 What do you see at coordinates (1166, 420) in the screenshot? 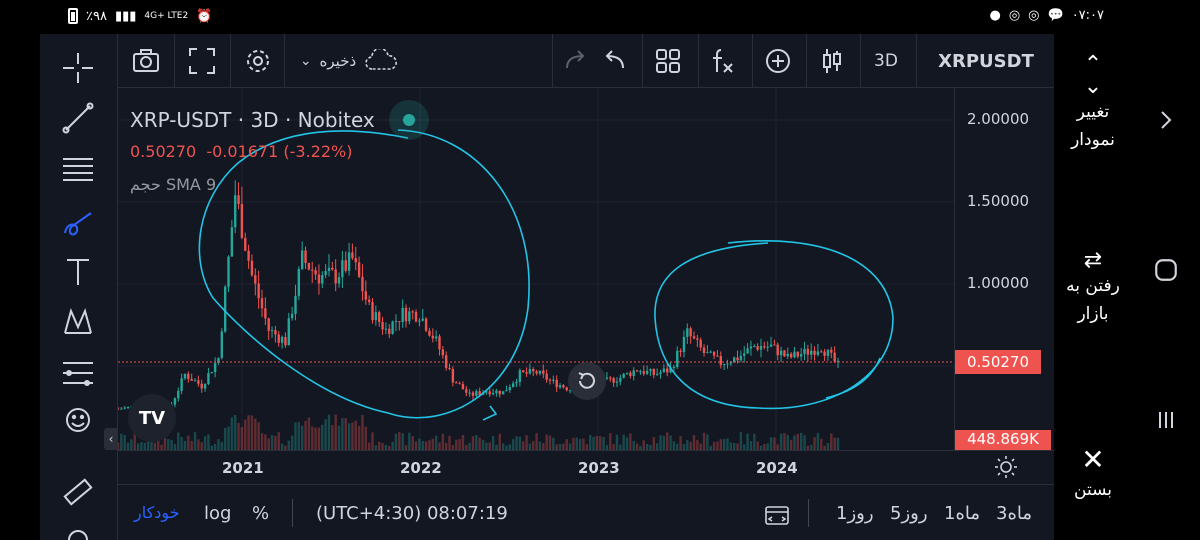
I see `recent-apps-icon` at bounding box center [1166, 420].